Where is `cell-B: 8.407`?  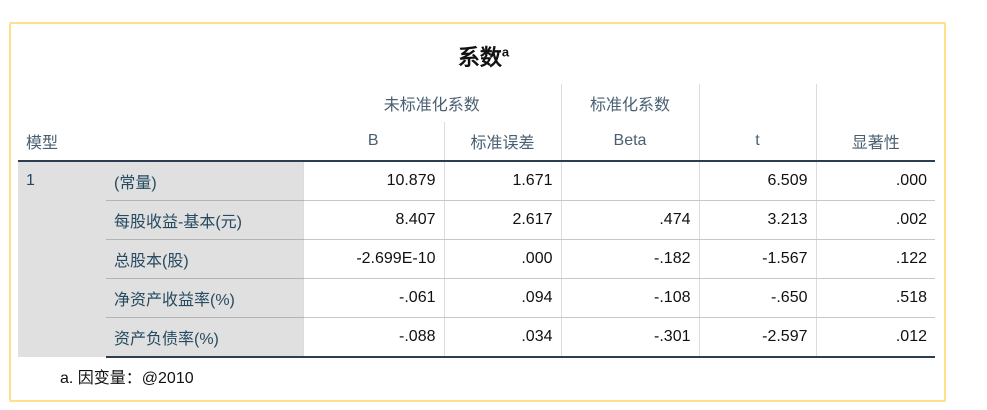 cell-B: 8.407 is located at coordinates (373, 220).